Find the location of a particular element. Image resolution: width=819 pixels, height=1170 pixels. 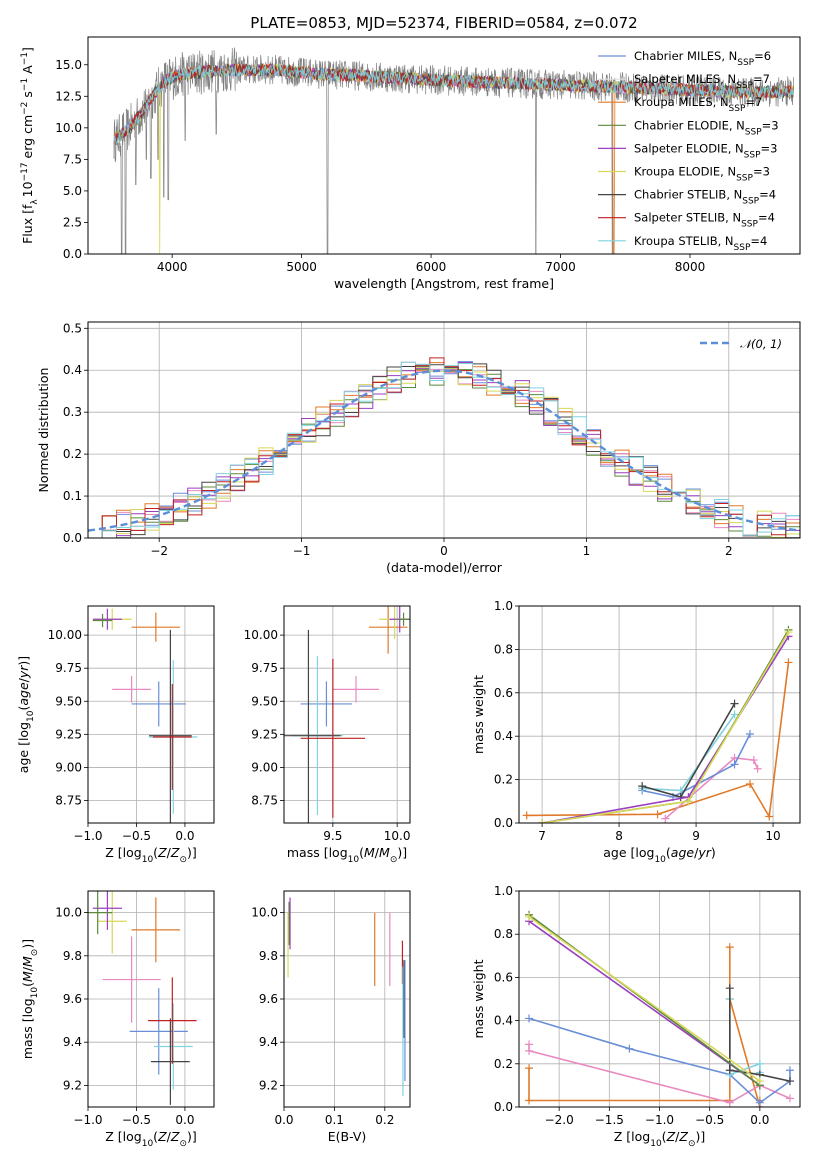

x-tick-label: 10.0 is located at coordinates (397, 836).